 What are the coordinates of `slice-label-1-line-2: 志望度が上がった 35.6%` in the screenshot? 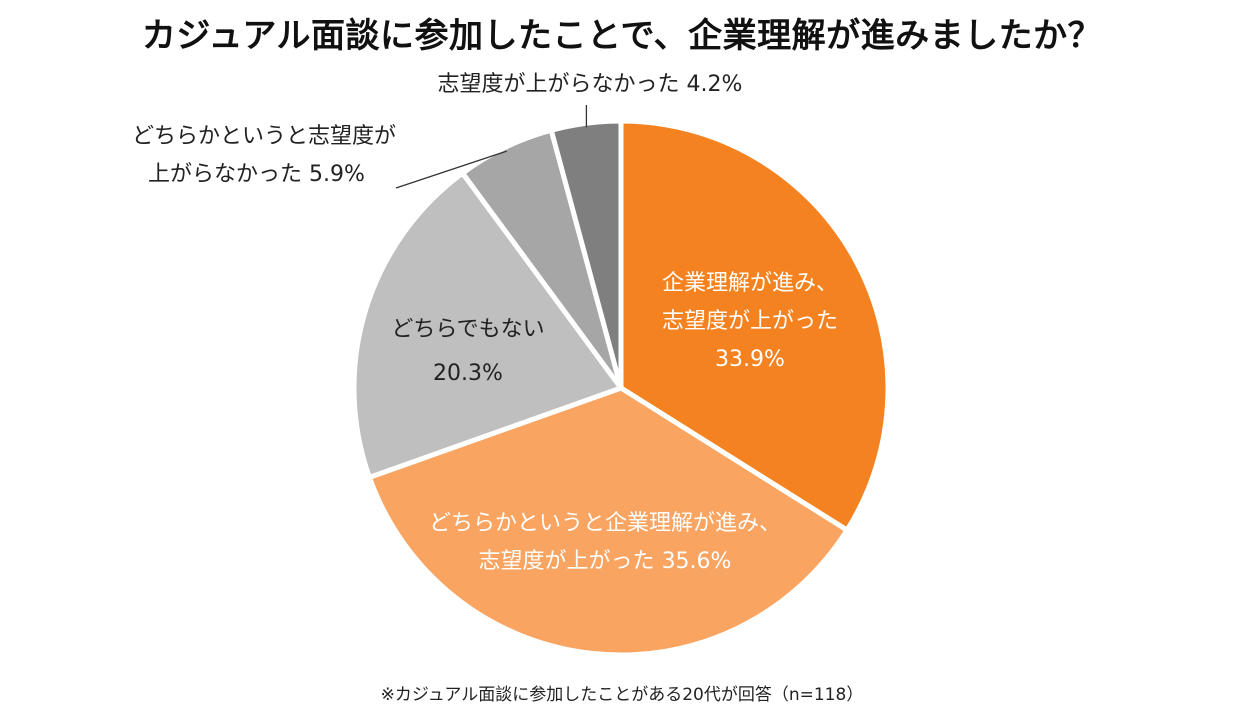 It's located at (605, 562).